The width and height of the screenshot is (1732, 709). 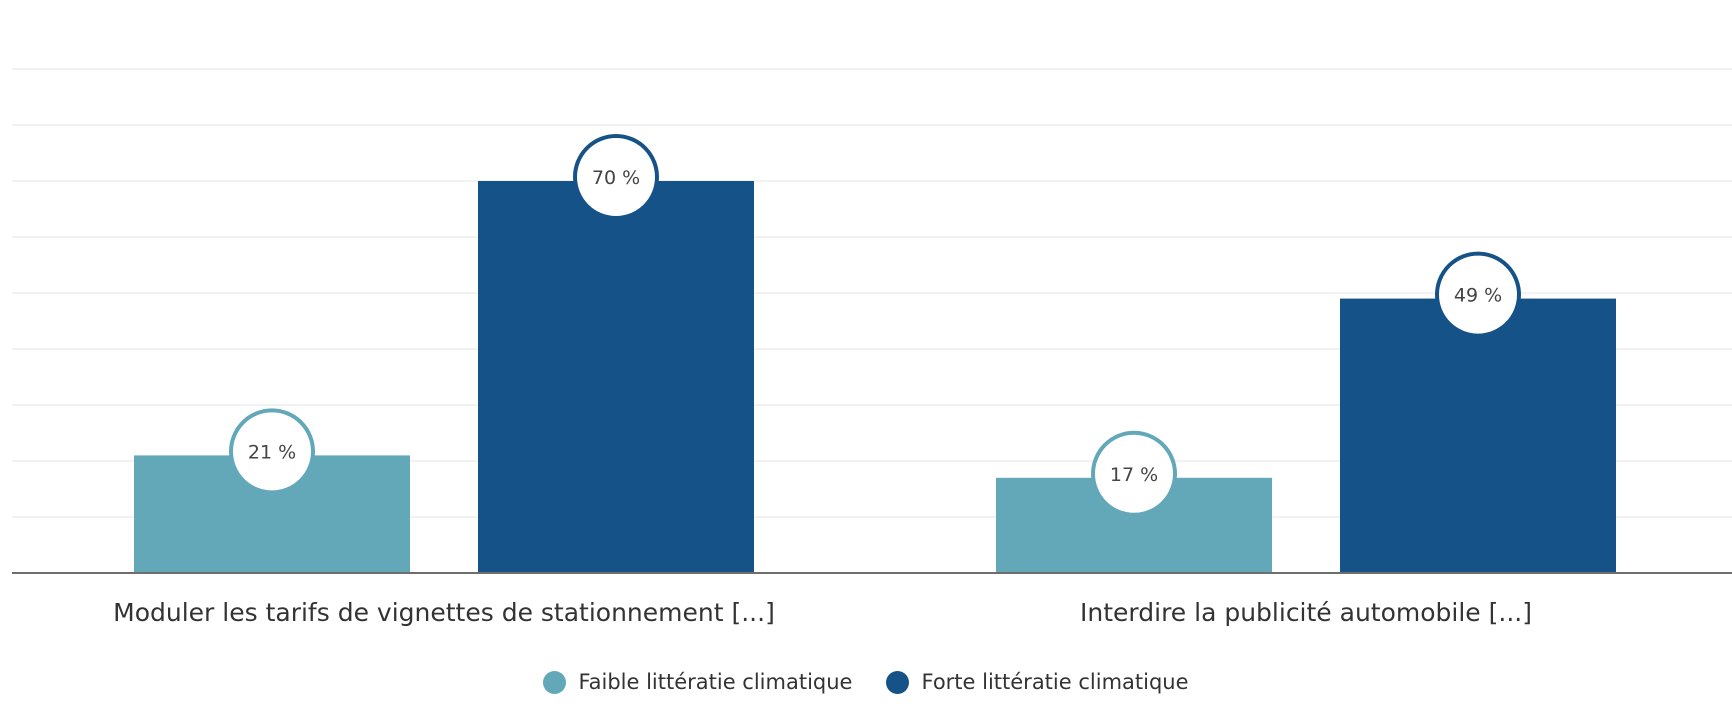 What do you see at coordinates (1306, 612) in the screenshot?
I see `category-label-1: Interdire la publicité automobile [...]` at bounding box center [1306, 612].